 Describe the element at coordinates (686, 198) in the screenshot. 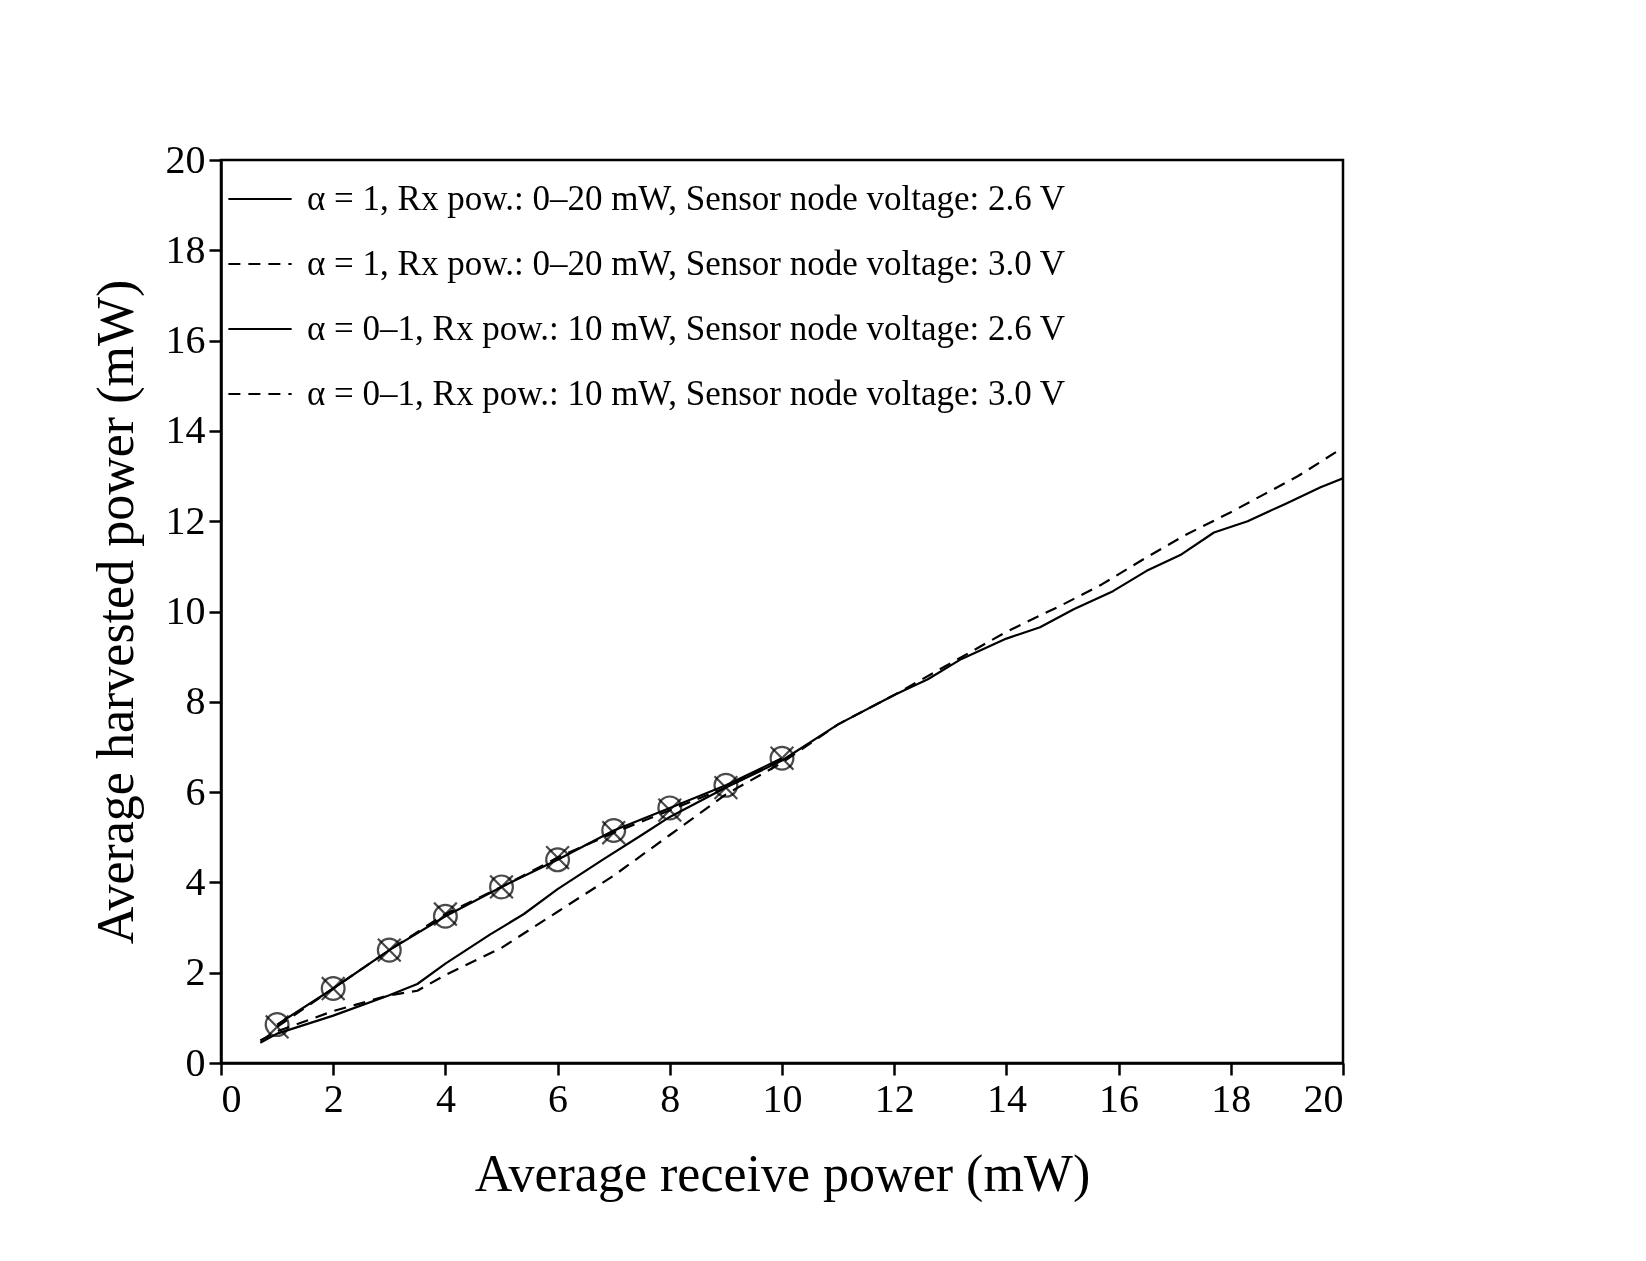

I see `legend-label: α = 1, Rx pow.: 0–20 mW, Sensor node voltage: 2.6 V` at that location.